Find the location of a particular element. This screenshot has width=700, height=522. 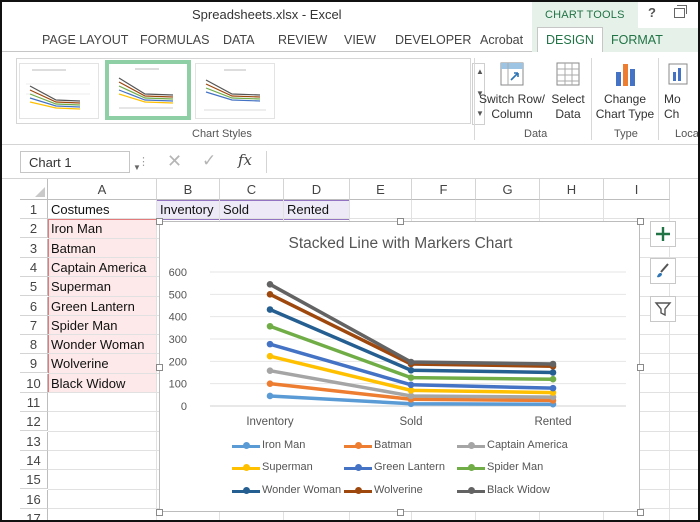

cell-a2: Iron Man is located at coordinates (77, 229).